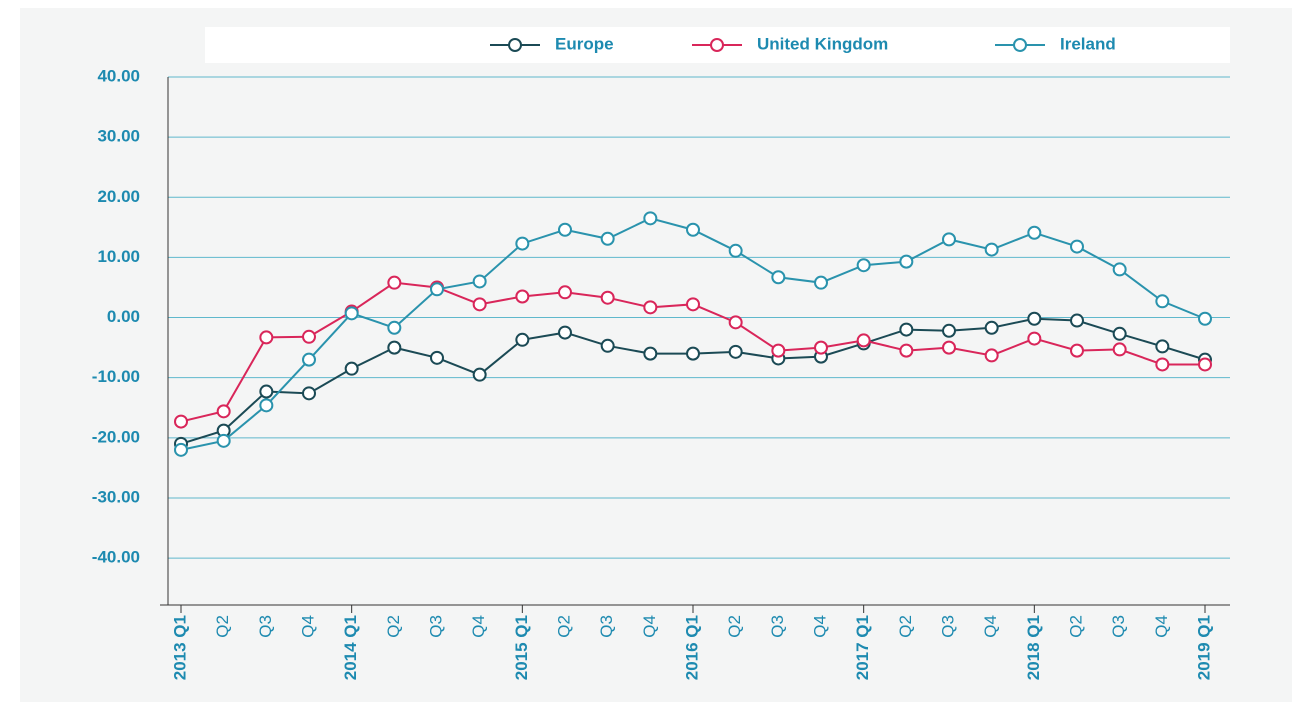  What do you see at coordinates (822, 43) in the screenshot?
I see `legend-label: United Kingdom` at bounding box center [822, 43].